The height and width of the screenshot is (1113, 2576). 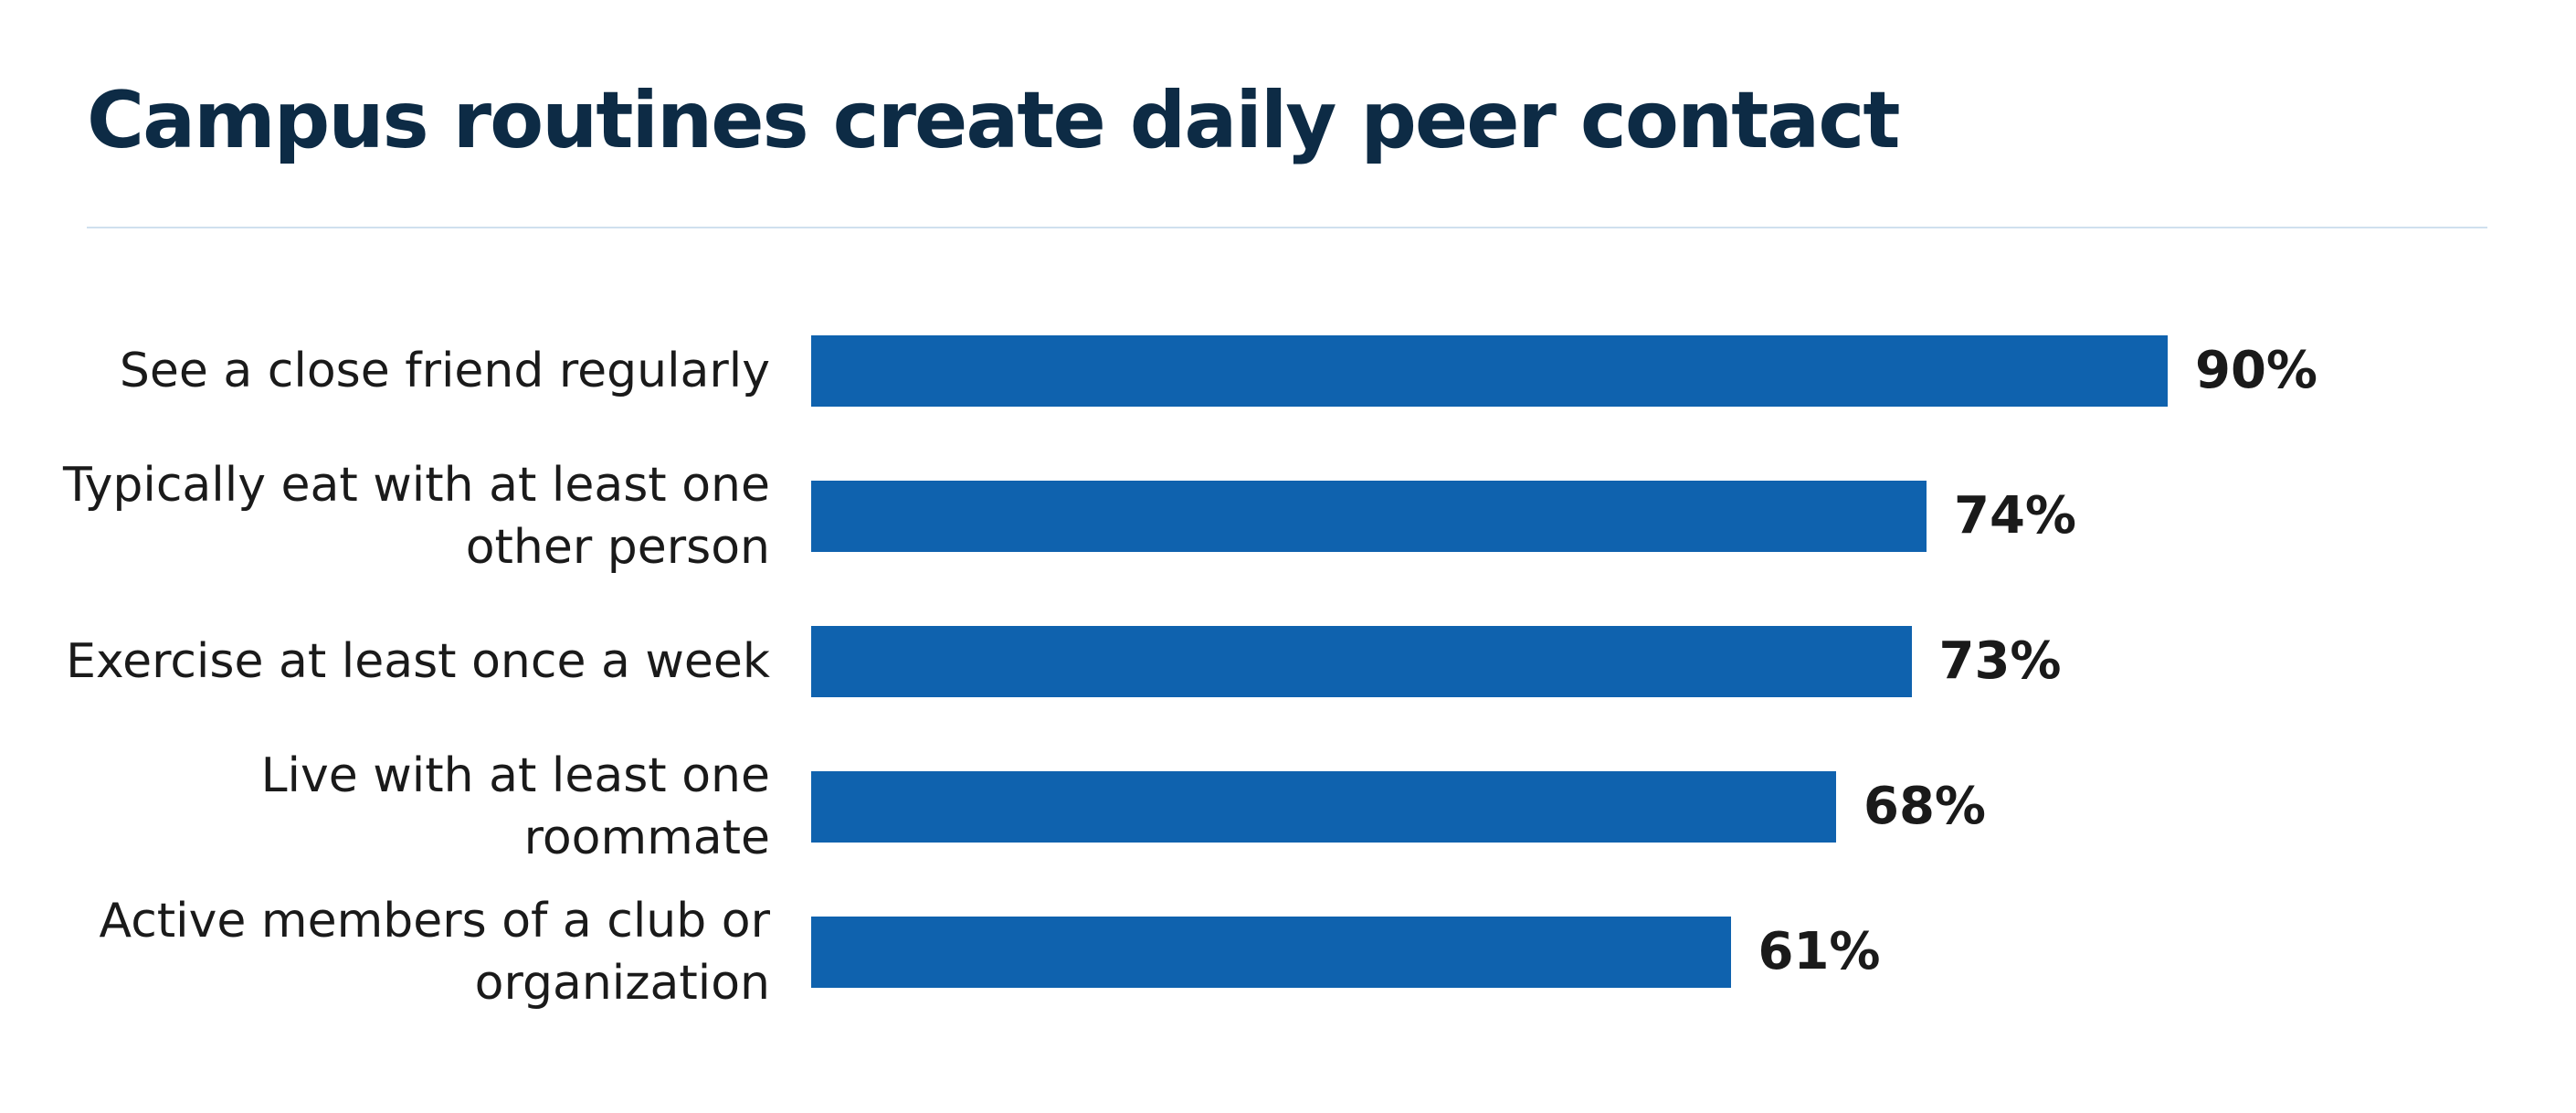 What do you see at coordinates (1819, 952) in the screenshot?
I see `value-label: 61%` at bounding box center [1819, 952].